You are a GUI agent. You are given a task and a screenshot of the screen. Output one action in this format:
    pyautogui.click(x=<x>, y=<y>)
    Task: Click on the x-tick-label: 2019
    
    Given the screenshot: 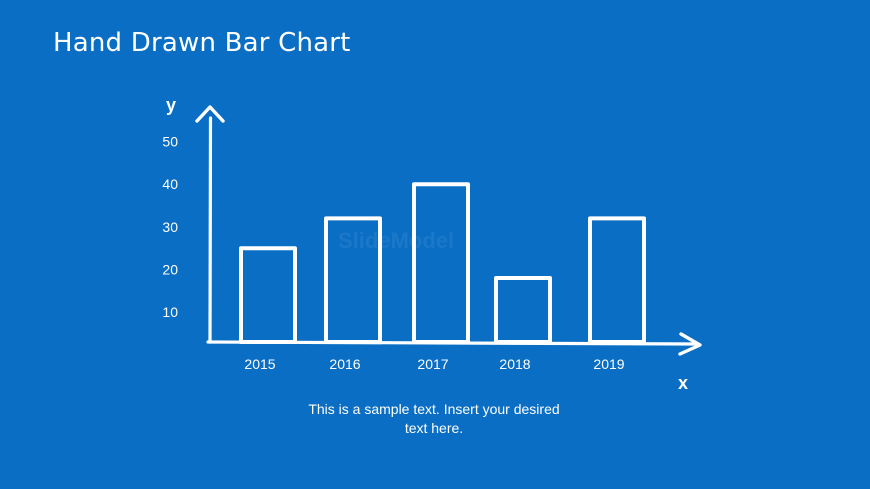 What is the action you would take?
    pyautogui.click(x=608, y=364)
    